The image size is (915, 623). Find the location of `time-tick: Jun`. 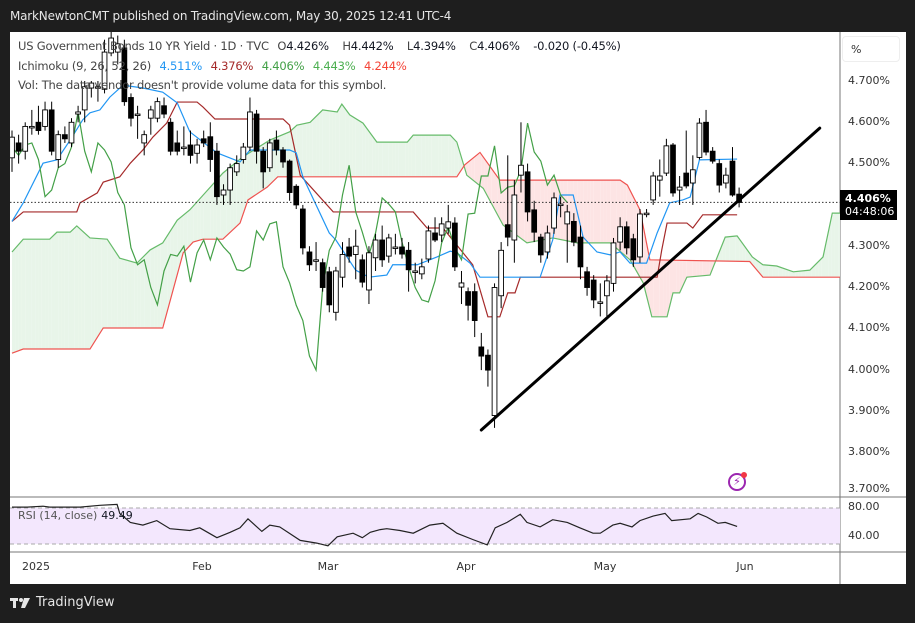

time-tick: Jun is located at coordinates (745, 566).